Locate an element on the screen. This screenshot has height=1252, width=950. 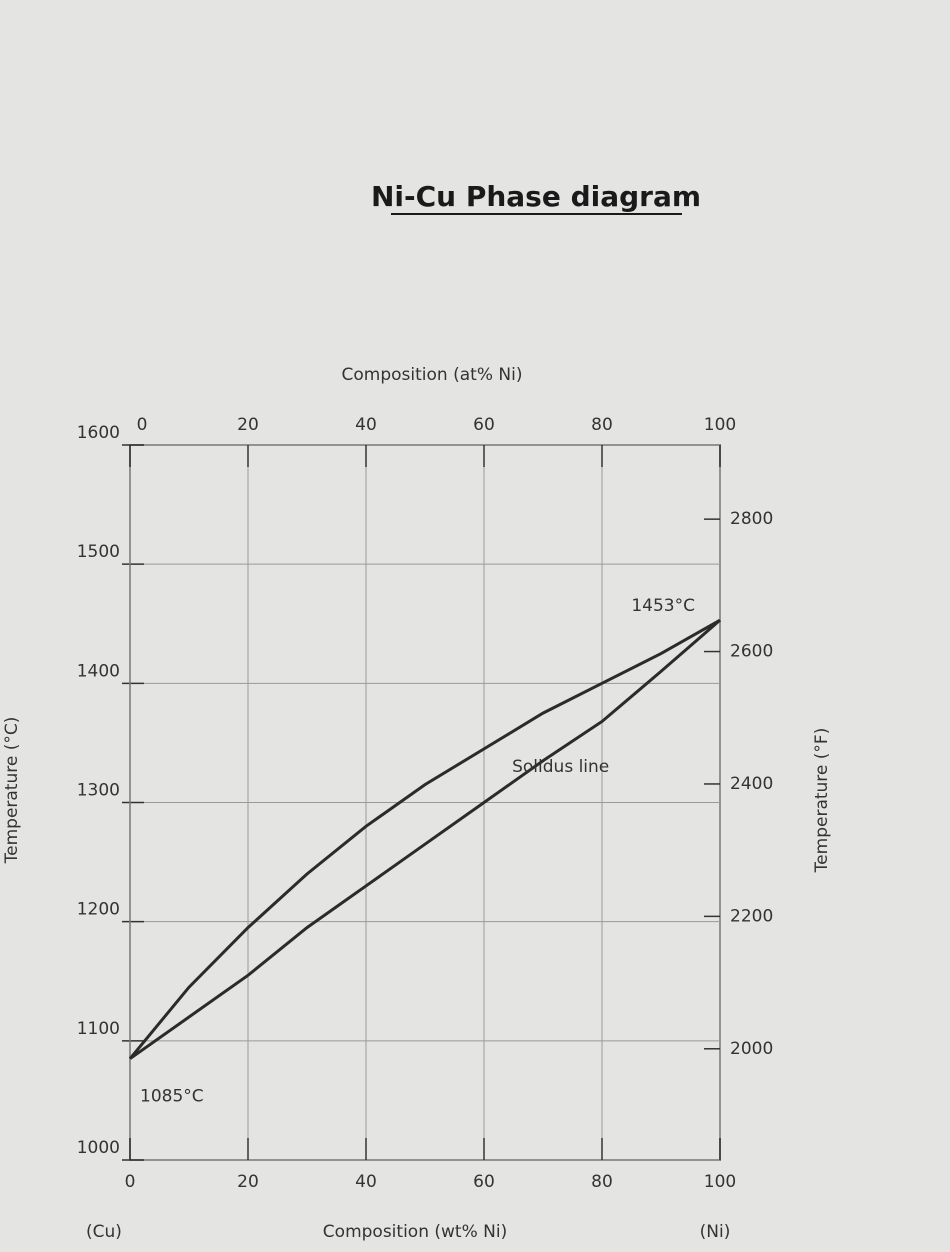
x2-tick-label: 80 is located at coordinates (602, 425).